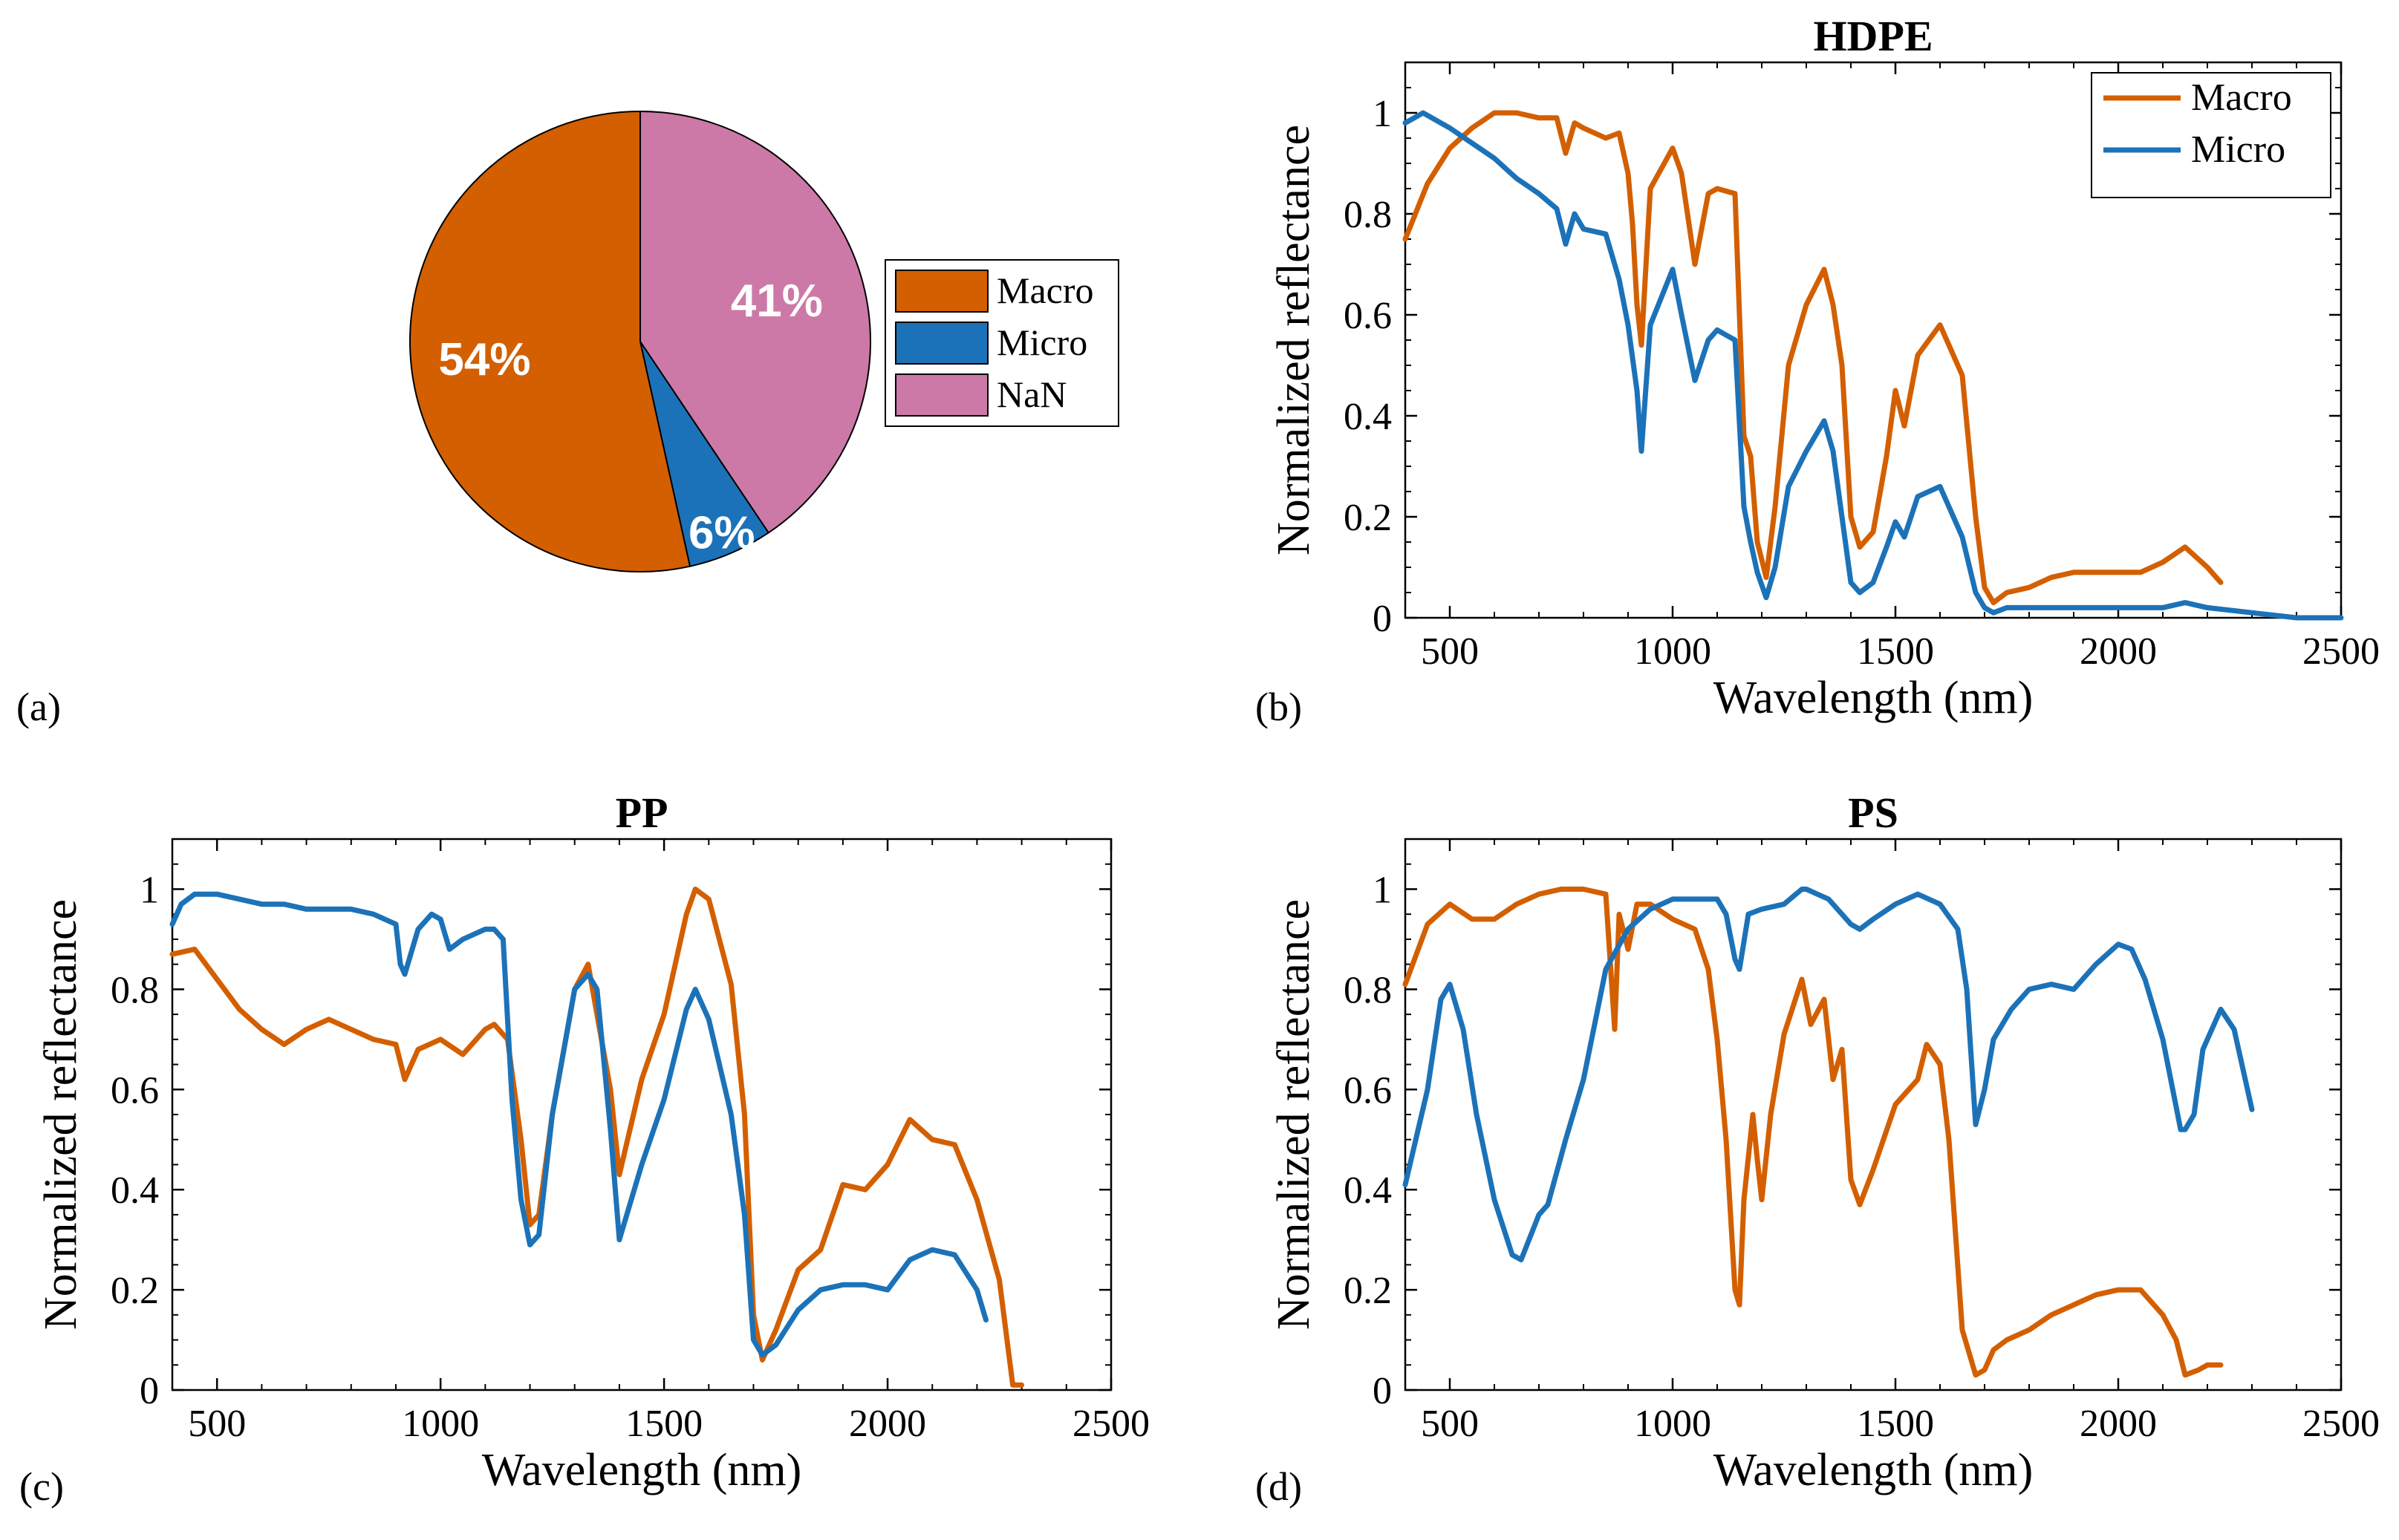 The height and width of the screenshot is (1540, 2399). What do you see at coordinates (1032, 394) in the screenshot?
I see `pie-legend-label-nan: NaN` at bounding box center [1032, 394].